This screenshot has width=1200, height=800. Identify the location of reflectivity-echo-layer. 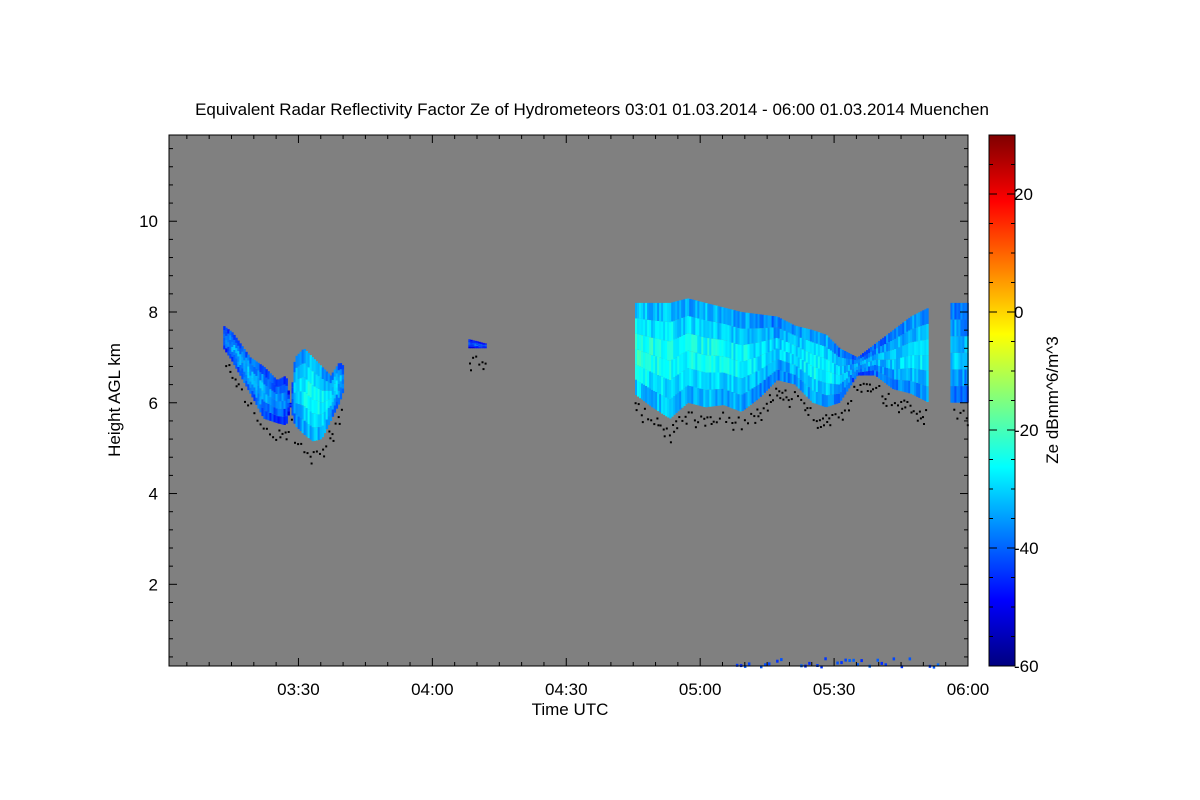
(596, 370).